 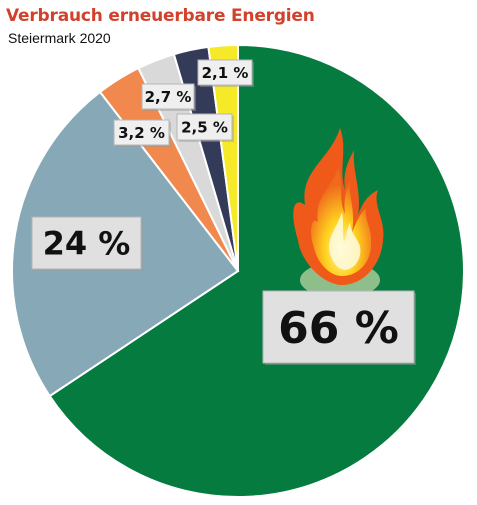 I want to click on slice-label-text: 3,2 %, so click(x=141, y=133).